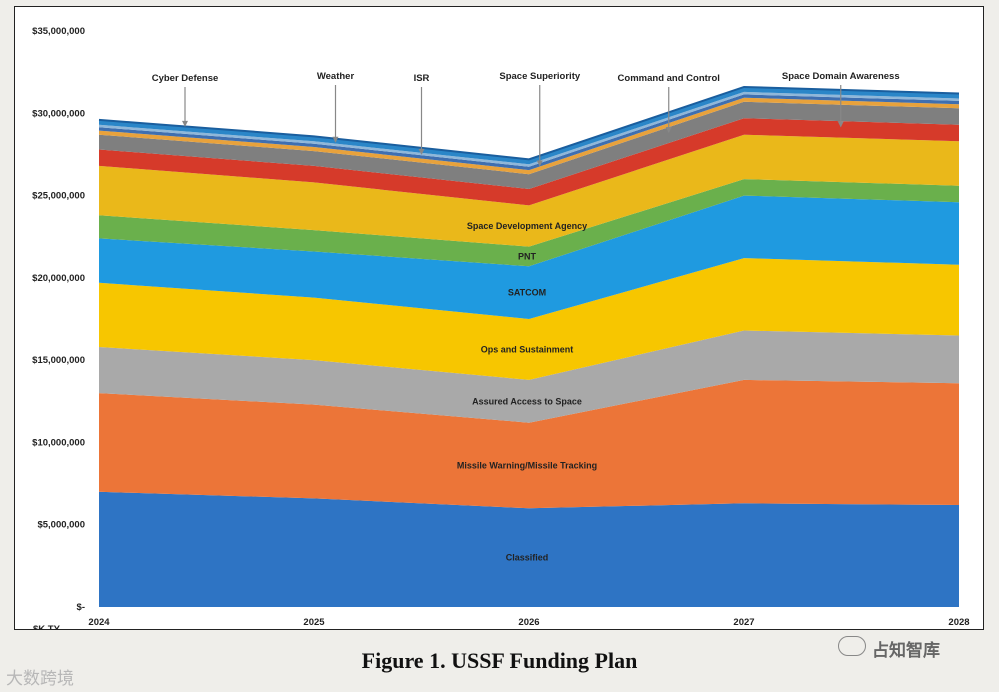 This screenshot has height=692, width=999. What do you see at coordinates (58, 31) in the screenshot?
I see `ytick-label: $35,000,000` at bounding box center [58, 31].